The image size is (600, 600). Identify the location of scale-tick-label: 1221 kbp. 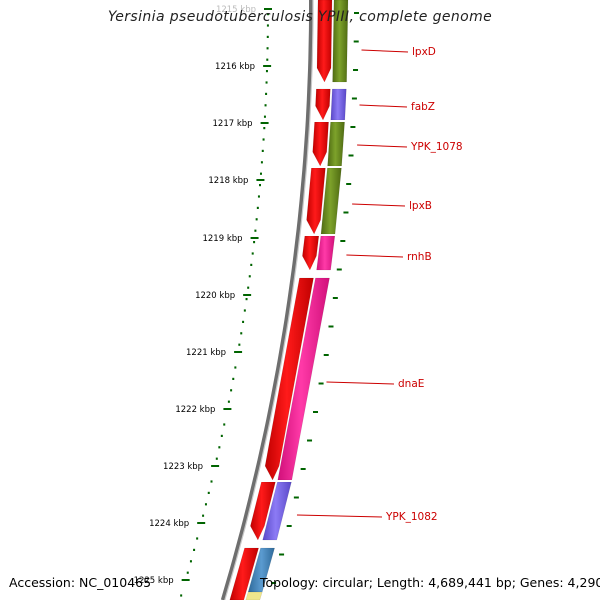
(206, 353).